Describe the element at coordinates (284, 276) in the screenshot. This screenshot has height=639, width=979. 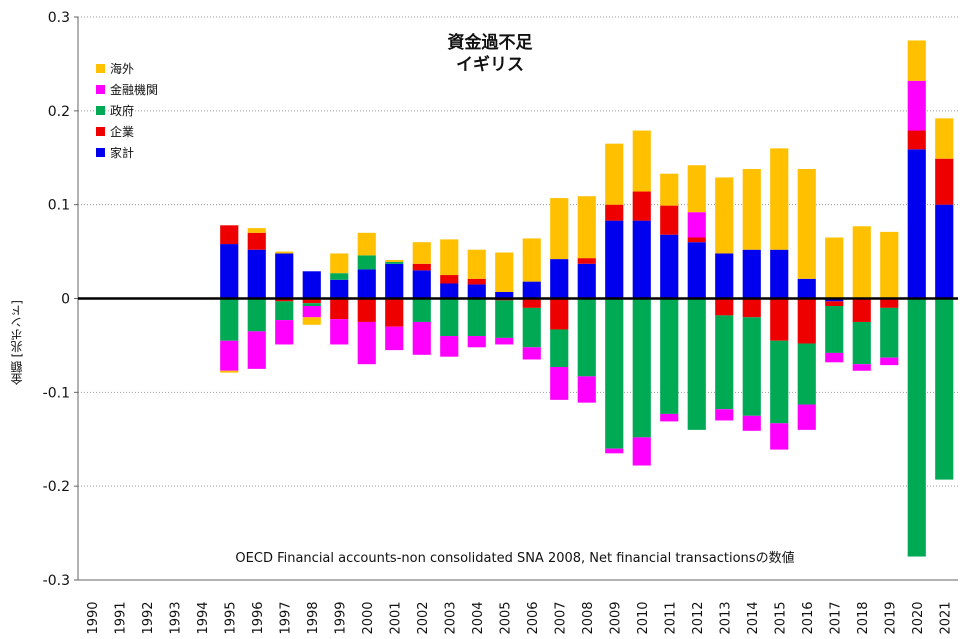
I see `bar-家計-1997` at that location.